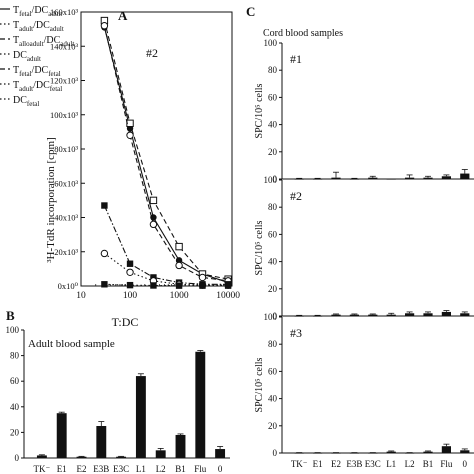 This screenshot has height=474, width=474. I want to click on panel-a-ylabel: ³H-TdR incorporation [cpm], so click(51, 200).